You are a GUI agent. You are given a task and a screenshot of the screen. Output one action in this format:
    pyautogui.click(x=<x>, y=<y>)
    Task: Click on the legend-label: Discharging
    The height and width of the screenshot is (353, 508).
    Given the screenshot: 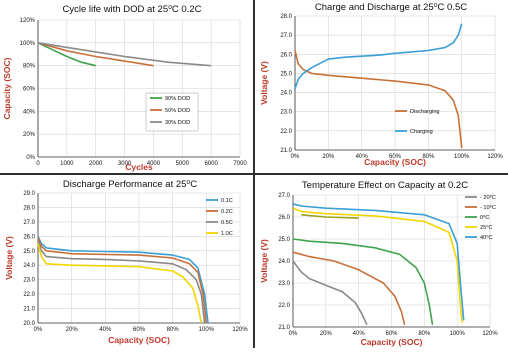 What is the action you would take?
    pyautogui.click(x=425, y=112)
    